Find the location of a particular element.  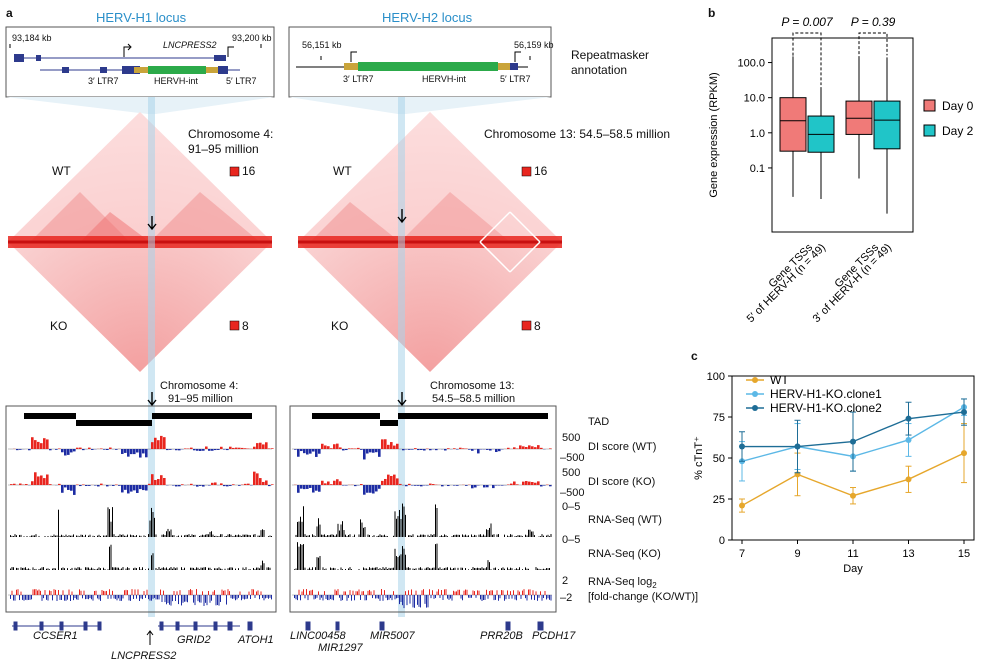

gene-atoh1: ATOH1 is located at coordinates (256, 640).